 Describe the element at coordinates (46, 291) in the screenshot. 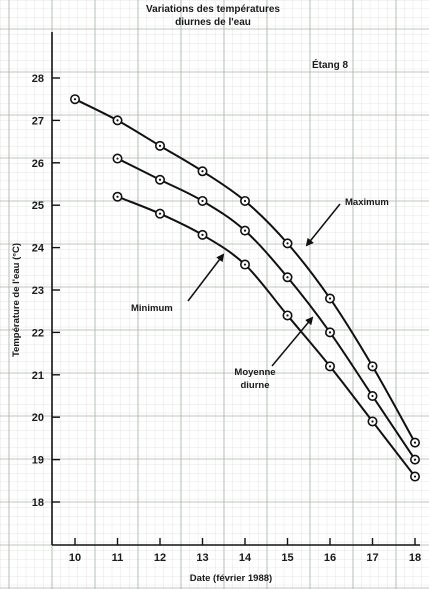

I see `y-ticks: 18 19 20 21 22 23 24 25 26 27 28` at that location.